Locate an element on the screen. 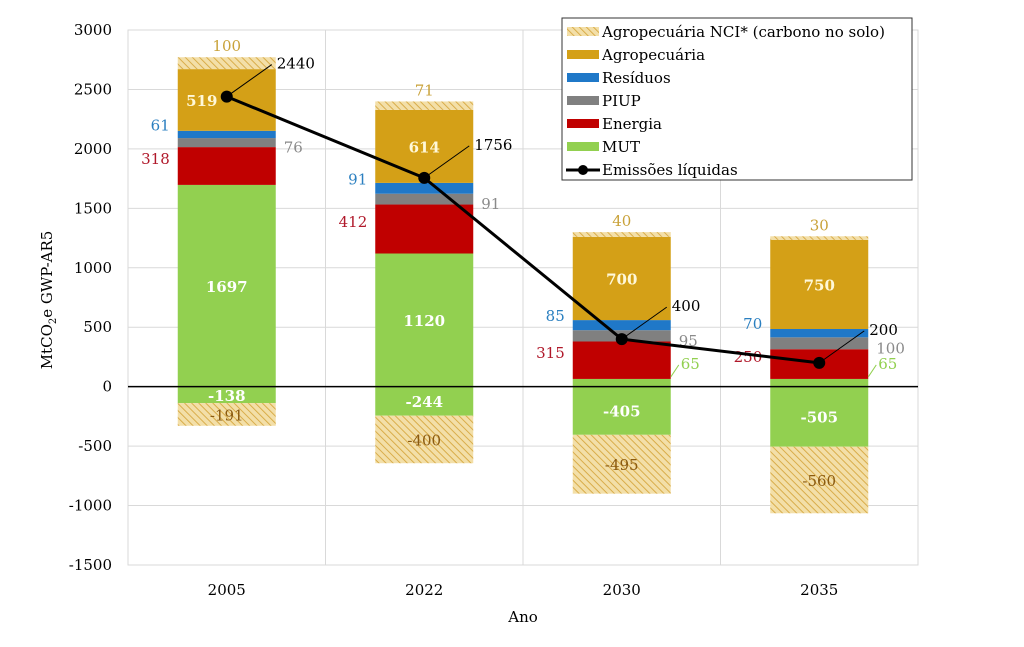 This screenshot has height=647, width=1024. y-tick-label: 1000 is located at coordinates (93, 268).